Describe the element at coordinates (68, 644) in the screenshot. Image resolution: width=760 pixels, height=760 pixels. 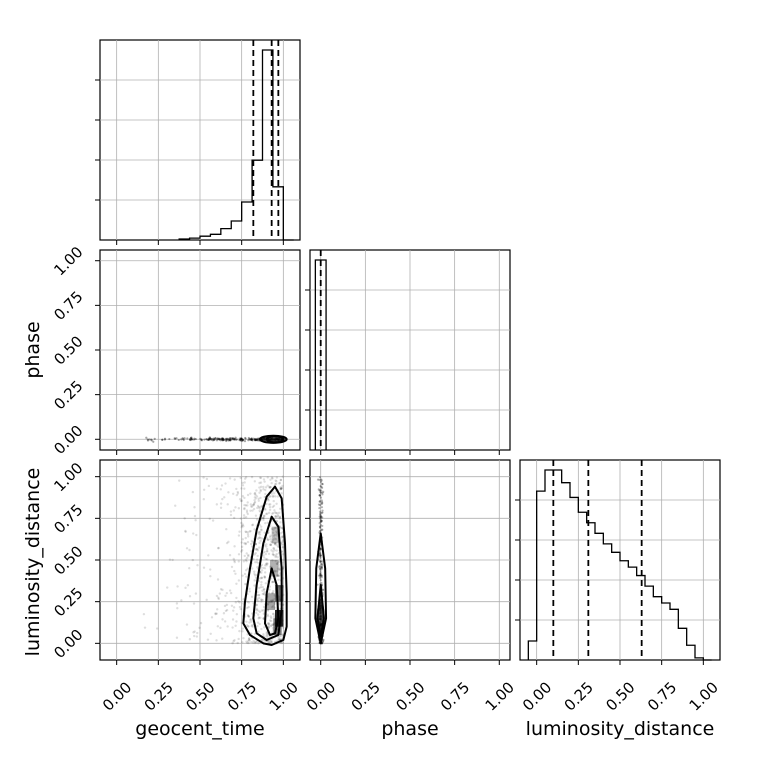
I see `scat-gt-ld-ytick-label-0: 0.00` at that location.